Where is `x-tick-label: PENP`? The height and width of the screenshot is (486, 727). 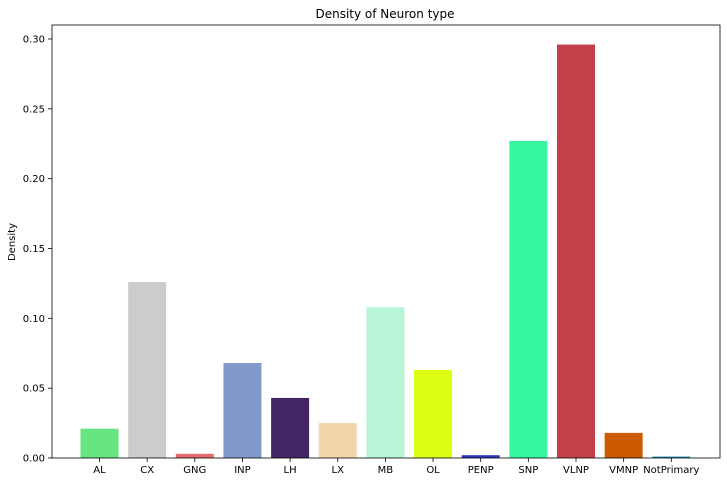 x-tick-label: PENP is located at coordinates (481, 470).